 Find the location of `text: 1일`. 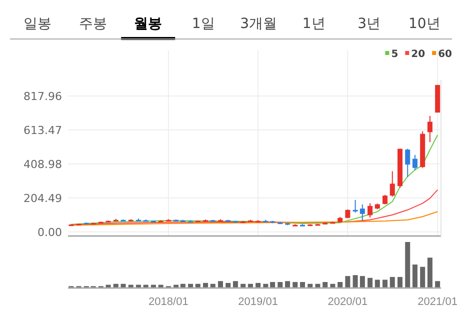

text: 1일 is located at coordinates (203, 24).